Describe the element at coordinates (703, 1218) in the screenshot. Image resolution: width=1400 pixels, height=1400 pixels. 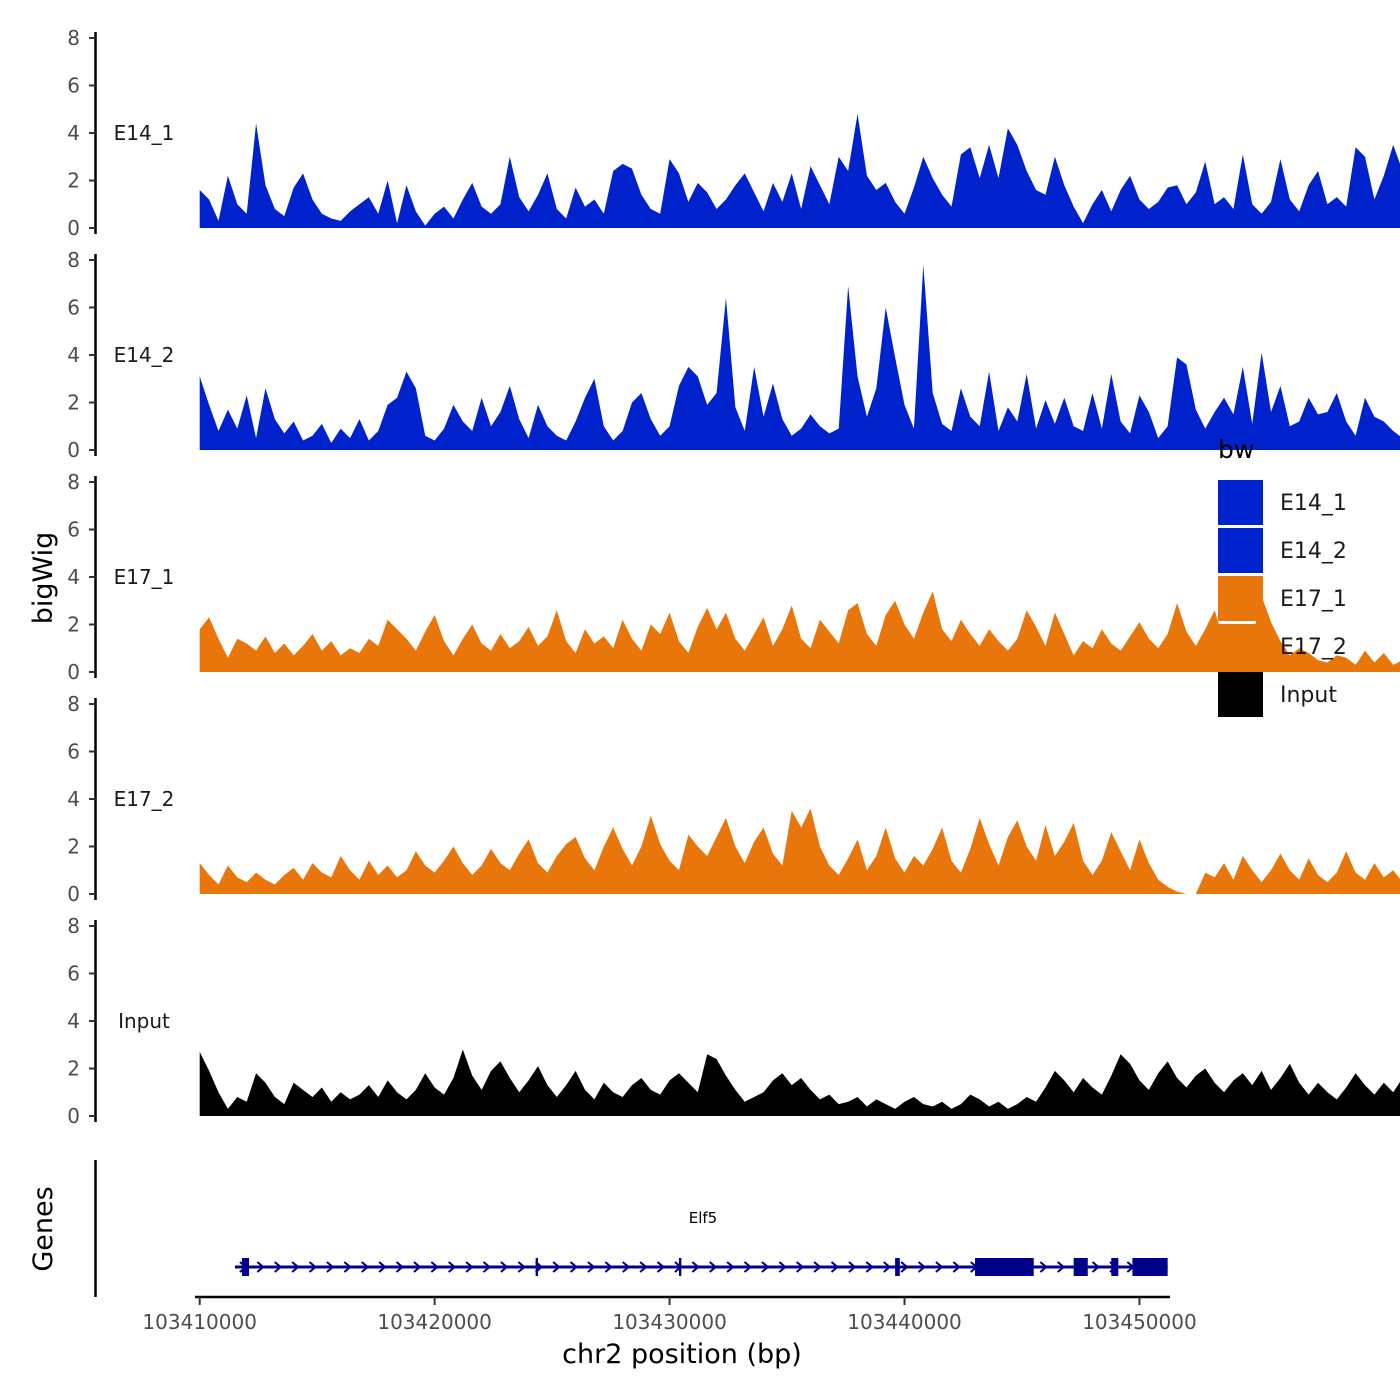
I see `gene-label: Elf5` at that location.